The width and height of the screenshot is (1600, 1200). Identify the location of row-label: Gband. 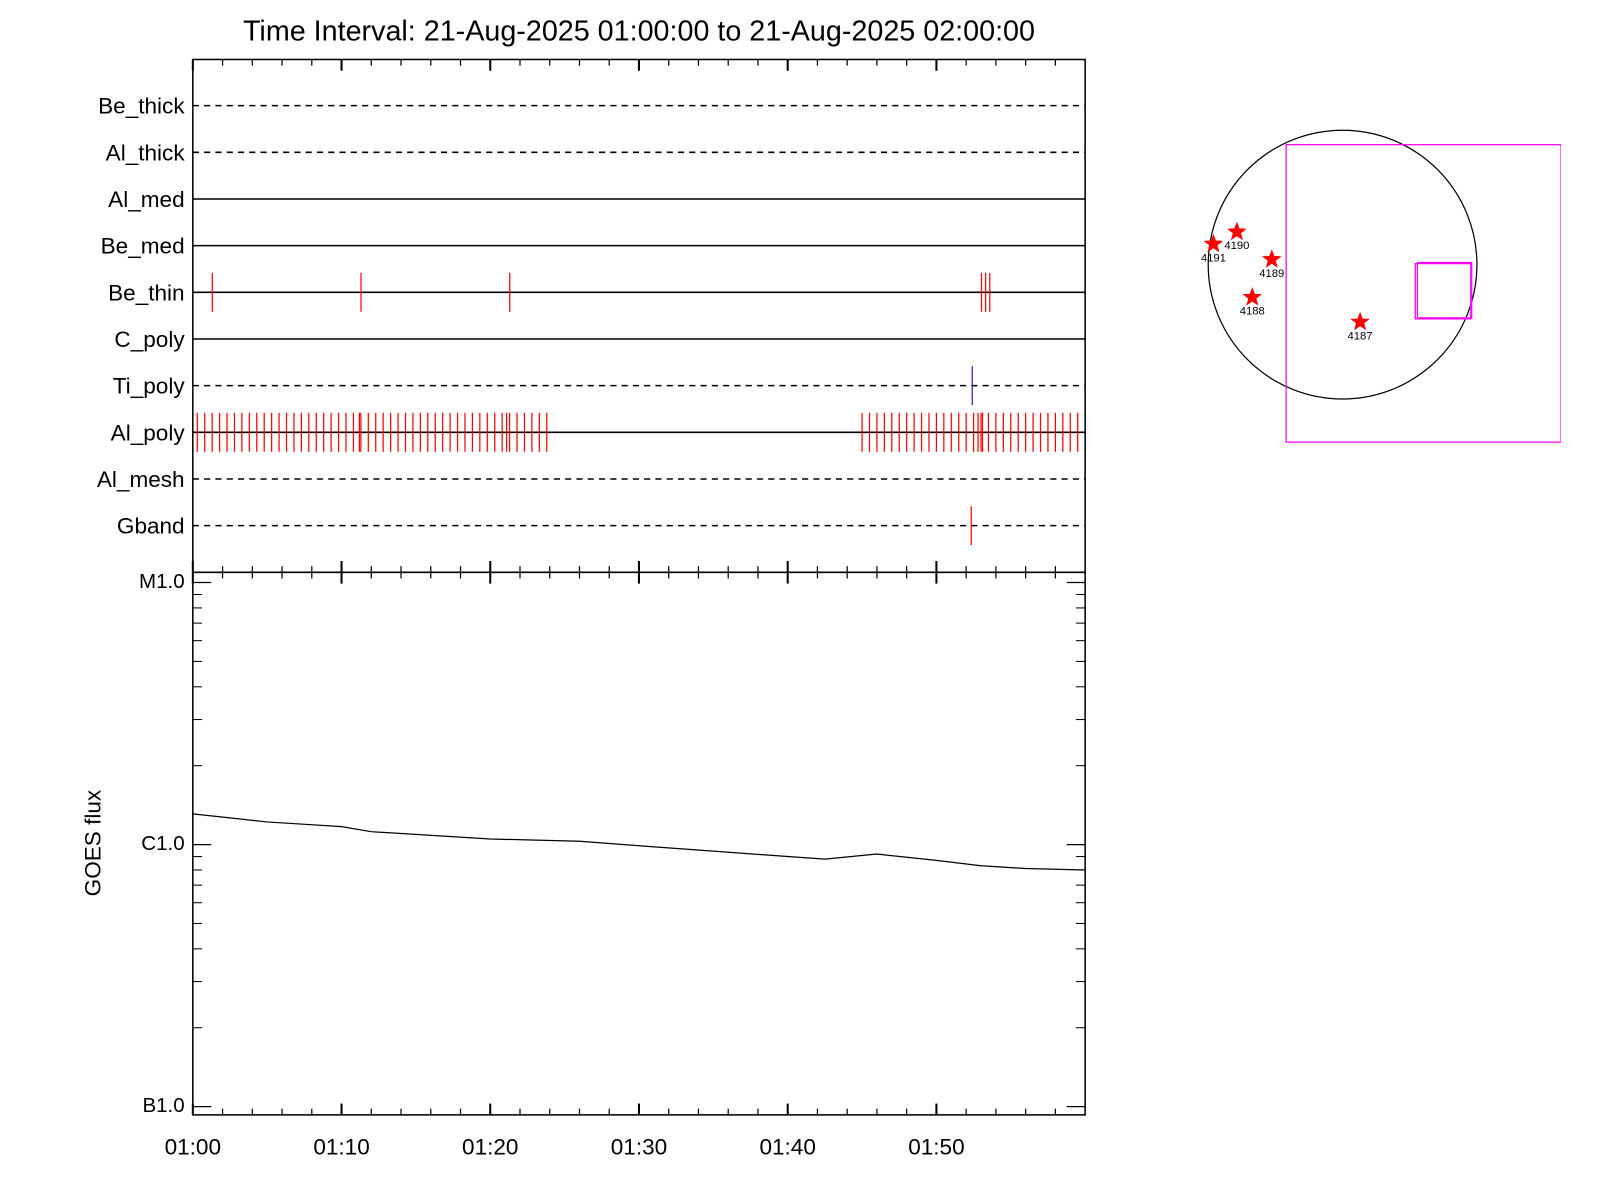
(151, 526).